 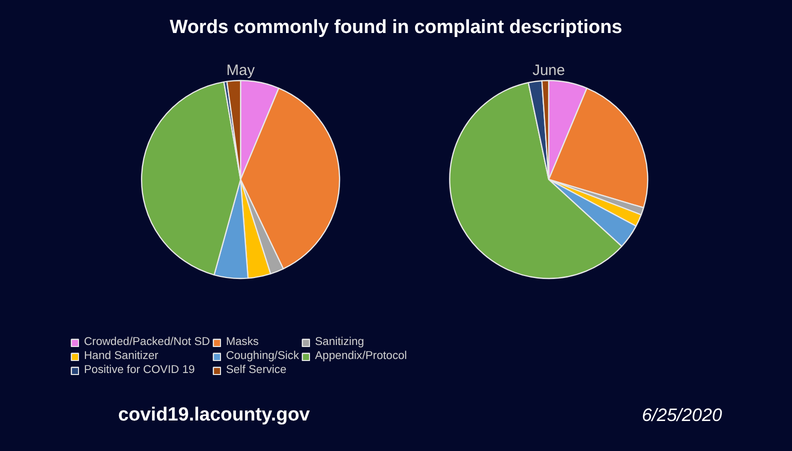 What do you see at coordinates (339, 342) in the screenshot?
I see `legend-label: Sanitizing` at bounding box center [339, 342].